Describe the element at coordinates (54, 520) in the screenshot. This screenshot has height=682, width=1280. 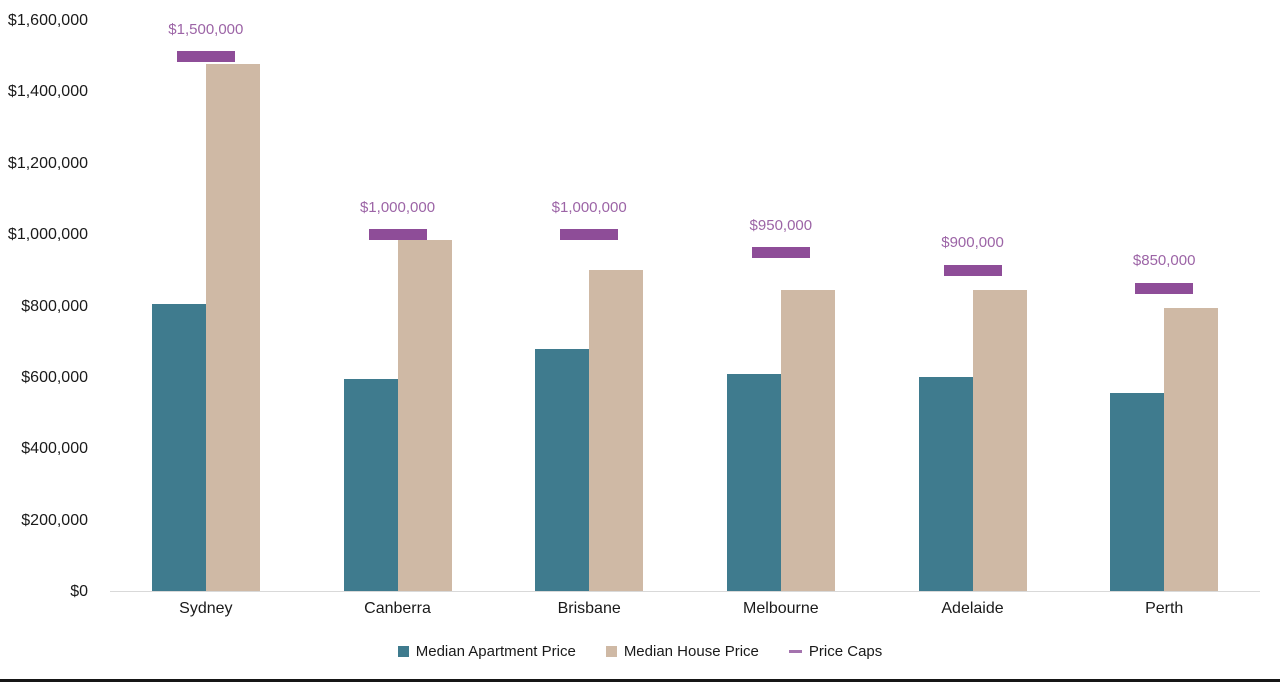
I see `y-tick-label: $200,000` at that location.